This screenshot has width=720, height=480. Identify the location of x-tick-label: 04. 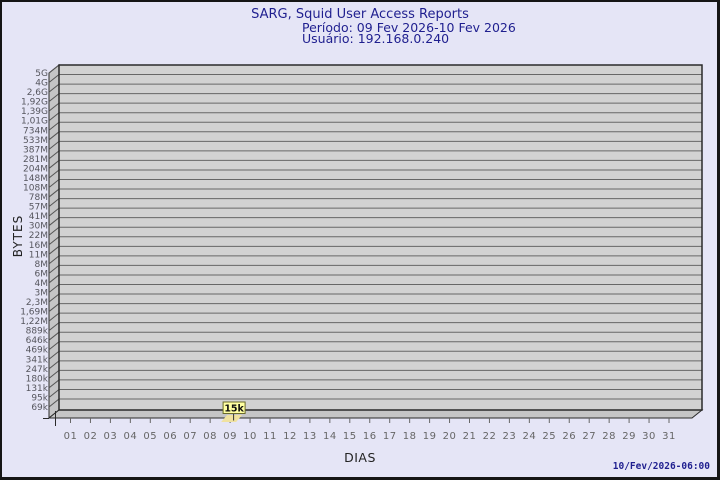
(130, 436).